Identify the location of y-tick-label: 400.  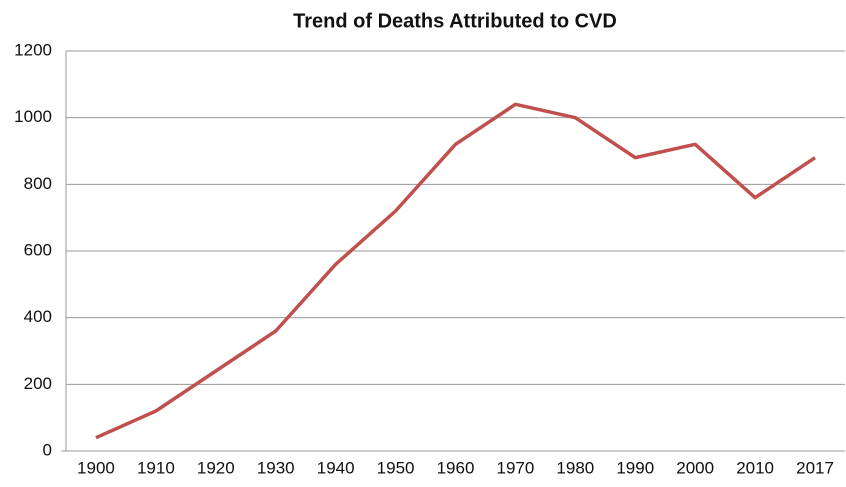
(38, 316).